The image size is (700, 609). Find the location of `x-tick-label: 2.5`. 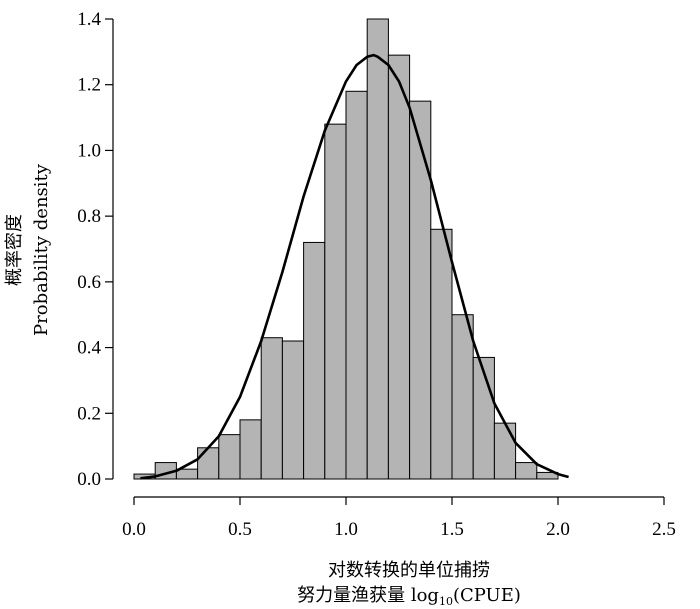

x-tick-label: 2.5 is located at coordinates (664, 529).